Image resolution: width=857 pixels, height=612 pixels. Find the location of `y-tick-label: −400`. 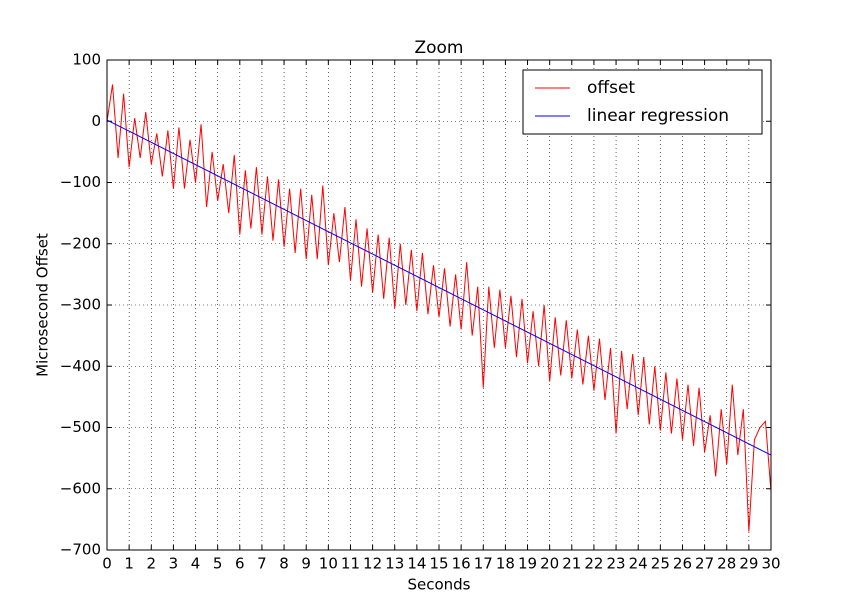

y-tick-label: −400 is located at coordinates (80, 366).